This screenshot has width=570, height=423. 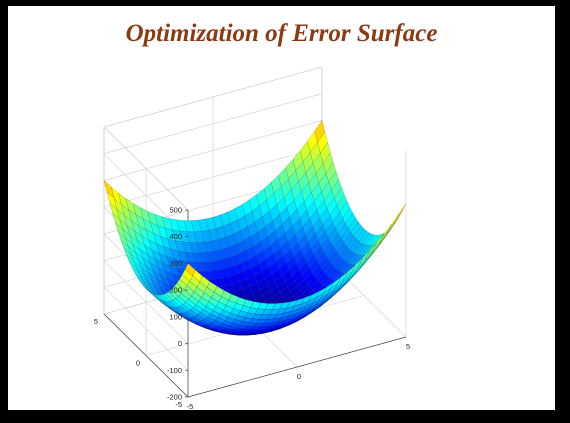 I want to click on x-tick-label: 0, so click(x=299, y=376).